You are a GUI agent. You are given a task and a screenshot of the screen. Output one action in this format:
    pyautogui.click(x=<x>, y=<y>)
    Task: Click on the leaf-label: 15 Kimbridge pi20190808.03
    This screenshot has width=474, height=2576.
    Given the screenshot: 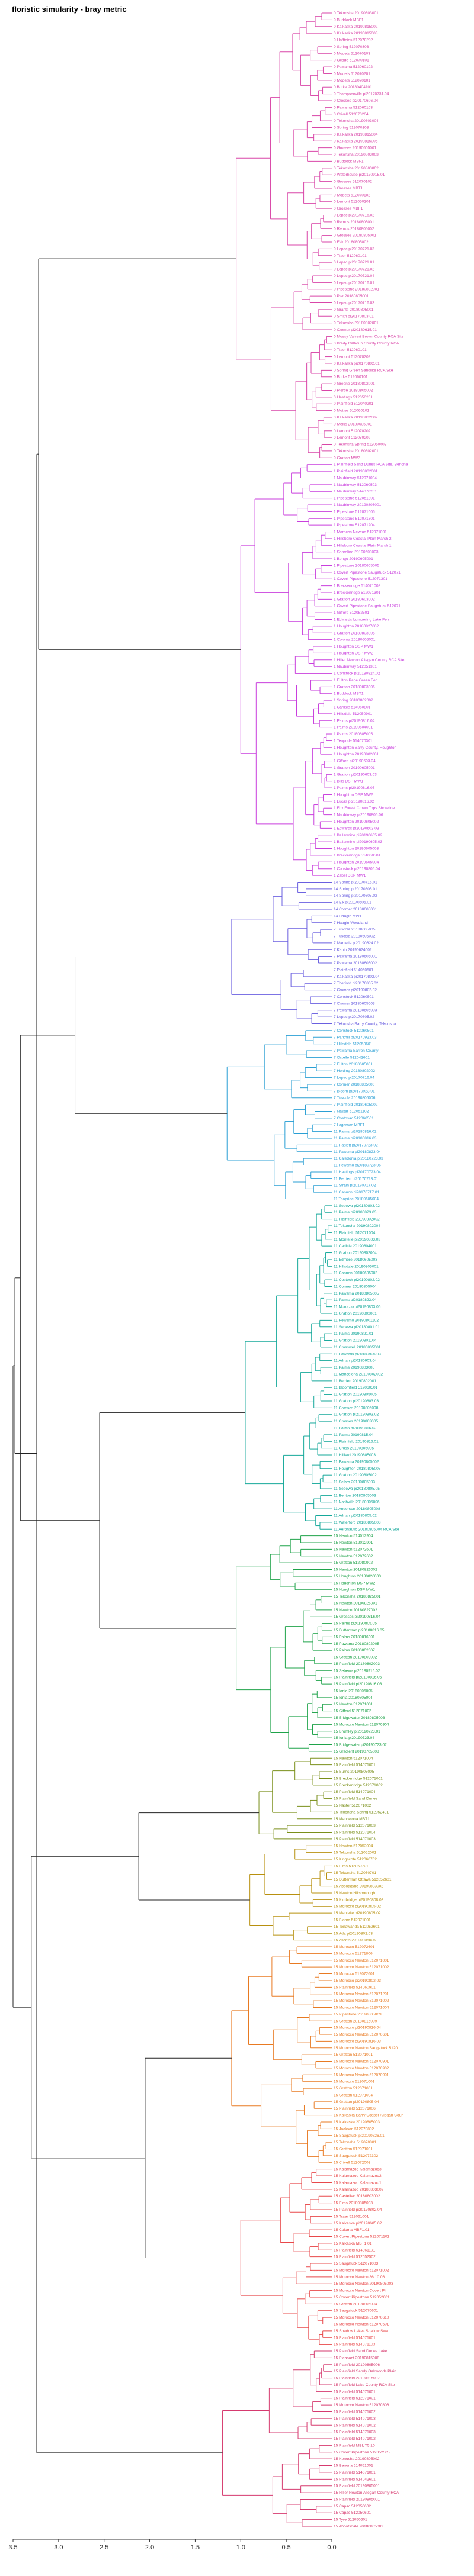 What is the action you would take?
    pyautogui.click(x=359, y=1900)
    